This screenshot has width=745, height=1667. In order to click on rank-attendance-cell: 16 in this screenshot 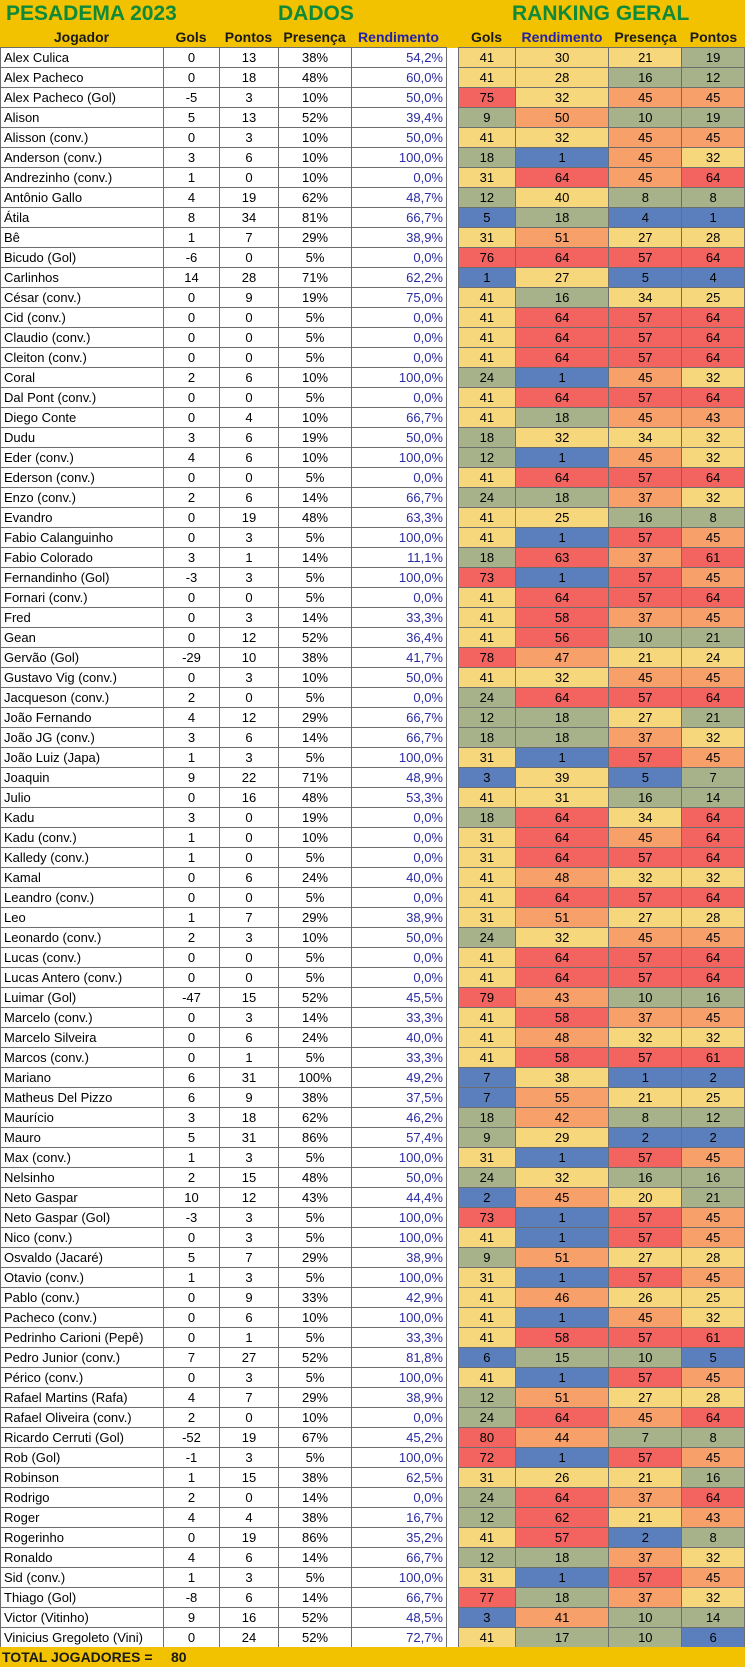, I will do `click(645, 797)`.